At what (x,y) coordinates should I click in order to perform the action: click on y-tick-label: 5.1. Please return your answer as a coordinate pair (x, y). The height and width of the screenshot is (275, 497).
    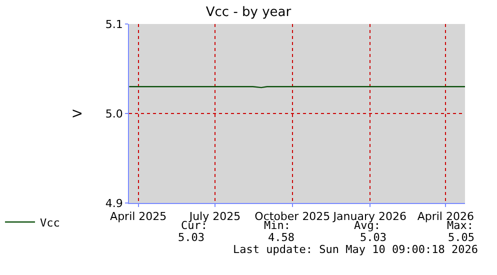
    Looking at the image, I should click on (114, 24).